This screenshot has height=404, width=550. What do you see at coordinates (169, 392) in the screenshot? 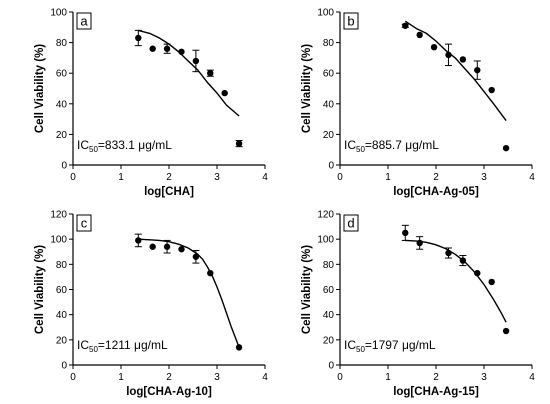
I see `x-axis-label: log[CHA-Ag-10]` at bounding box center [169, 392].